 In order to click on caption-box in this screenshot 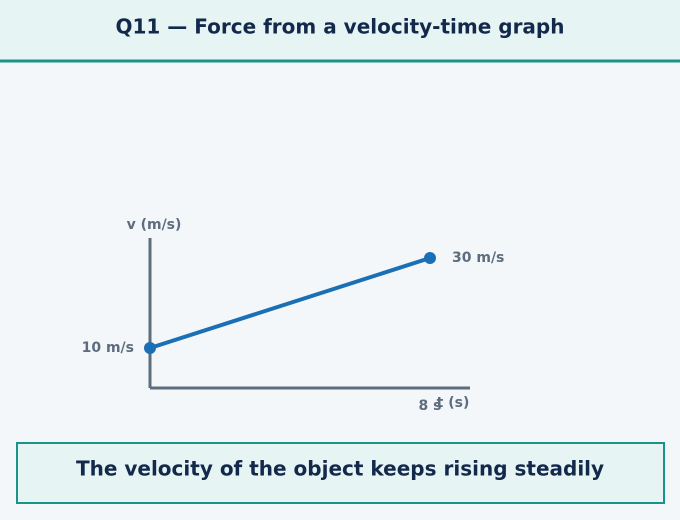, I will do `click(340, 473)`.